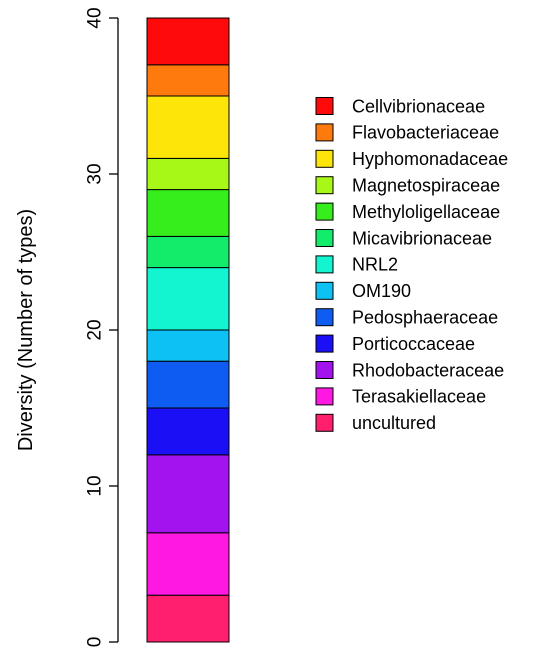 Image resolution: width=550 pixels, height=653 pixels. Describe the element at coordinates (426, 212) in the screenshot. I see `legend-label-methyloligellaceae: Methyloligellaceae` at that location.